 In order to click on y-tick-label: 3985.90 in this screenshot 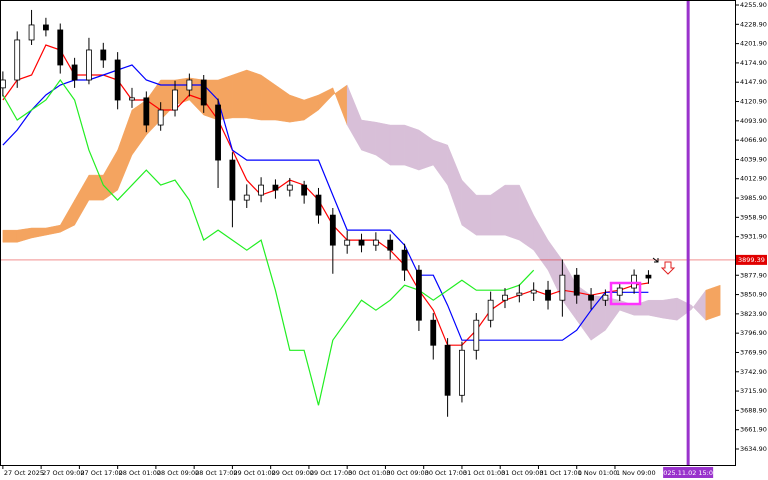, I will do `click(753, 198)`.